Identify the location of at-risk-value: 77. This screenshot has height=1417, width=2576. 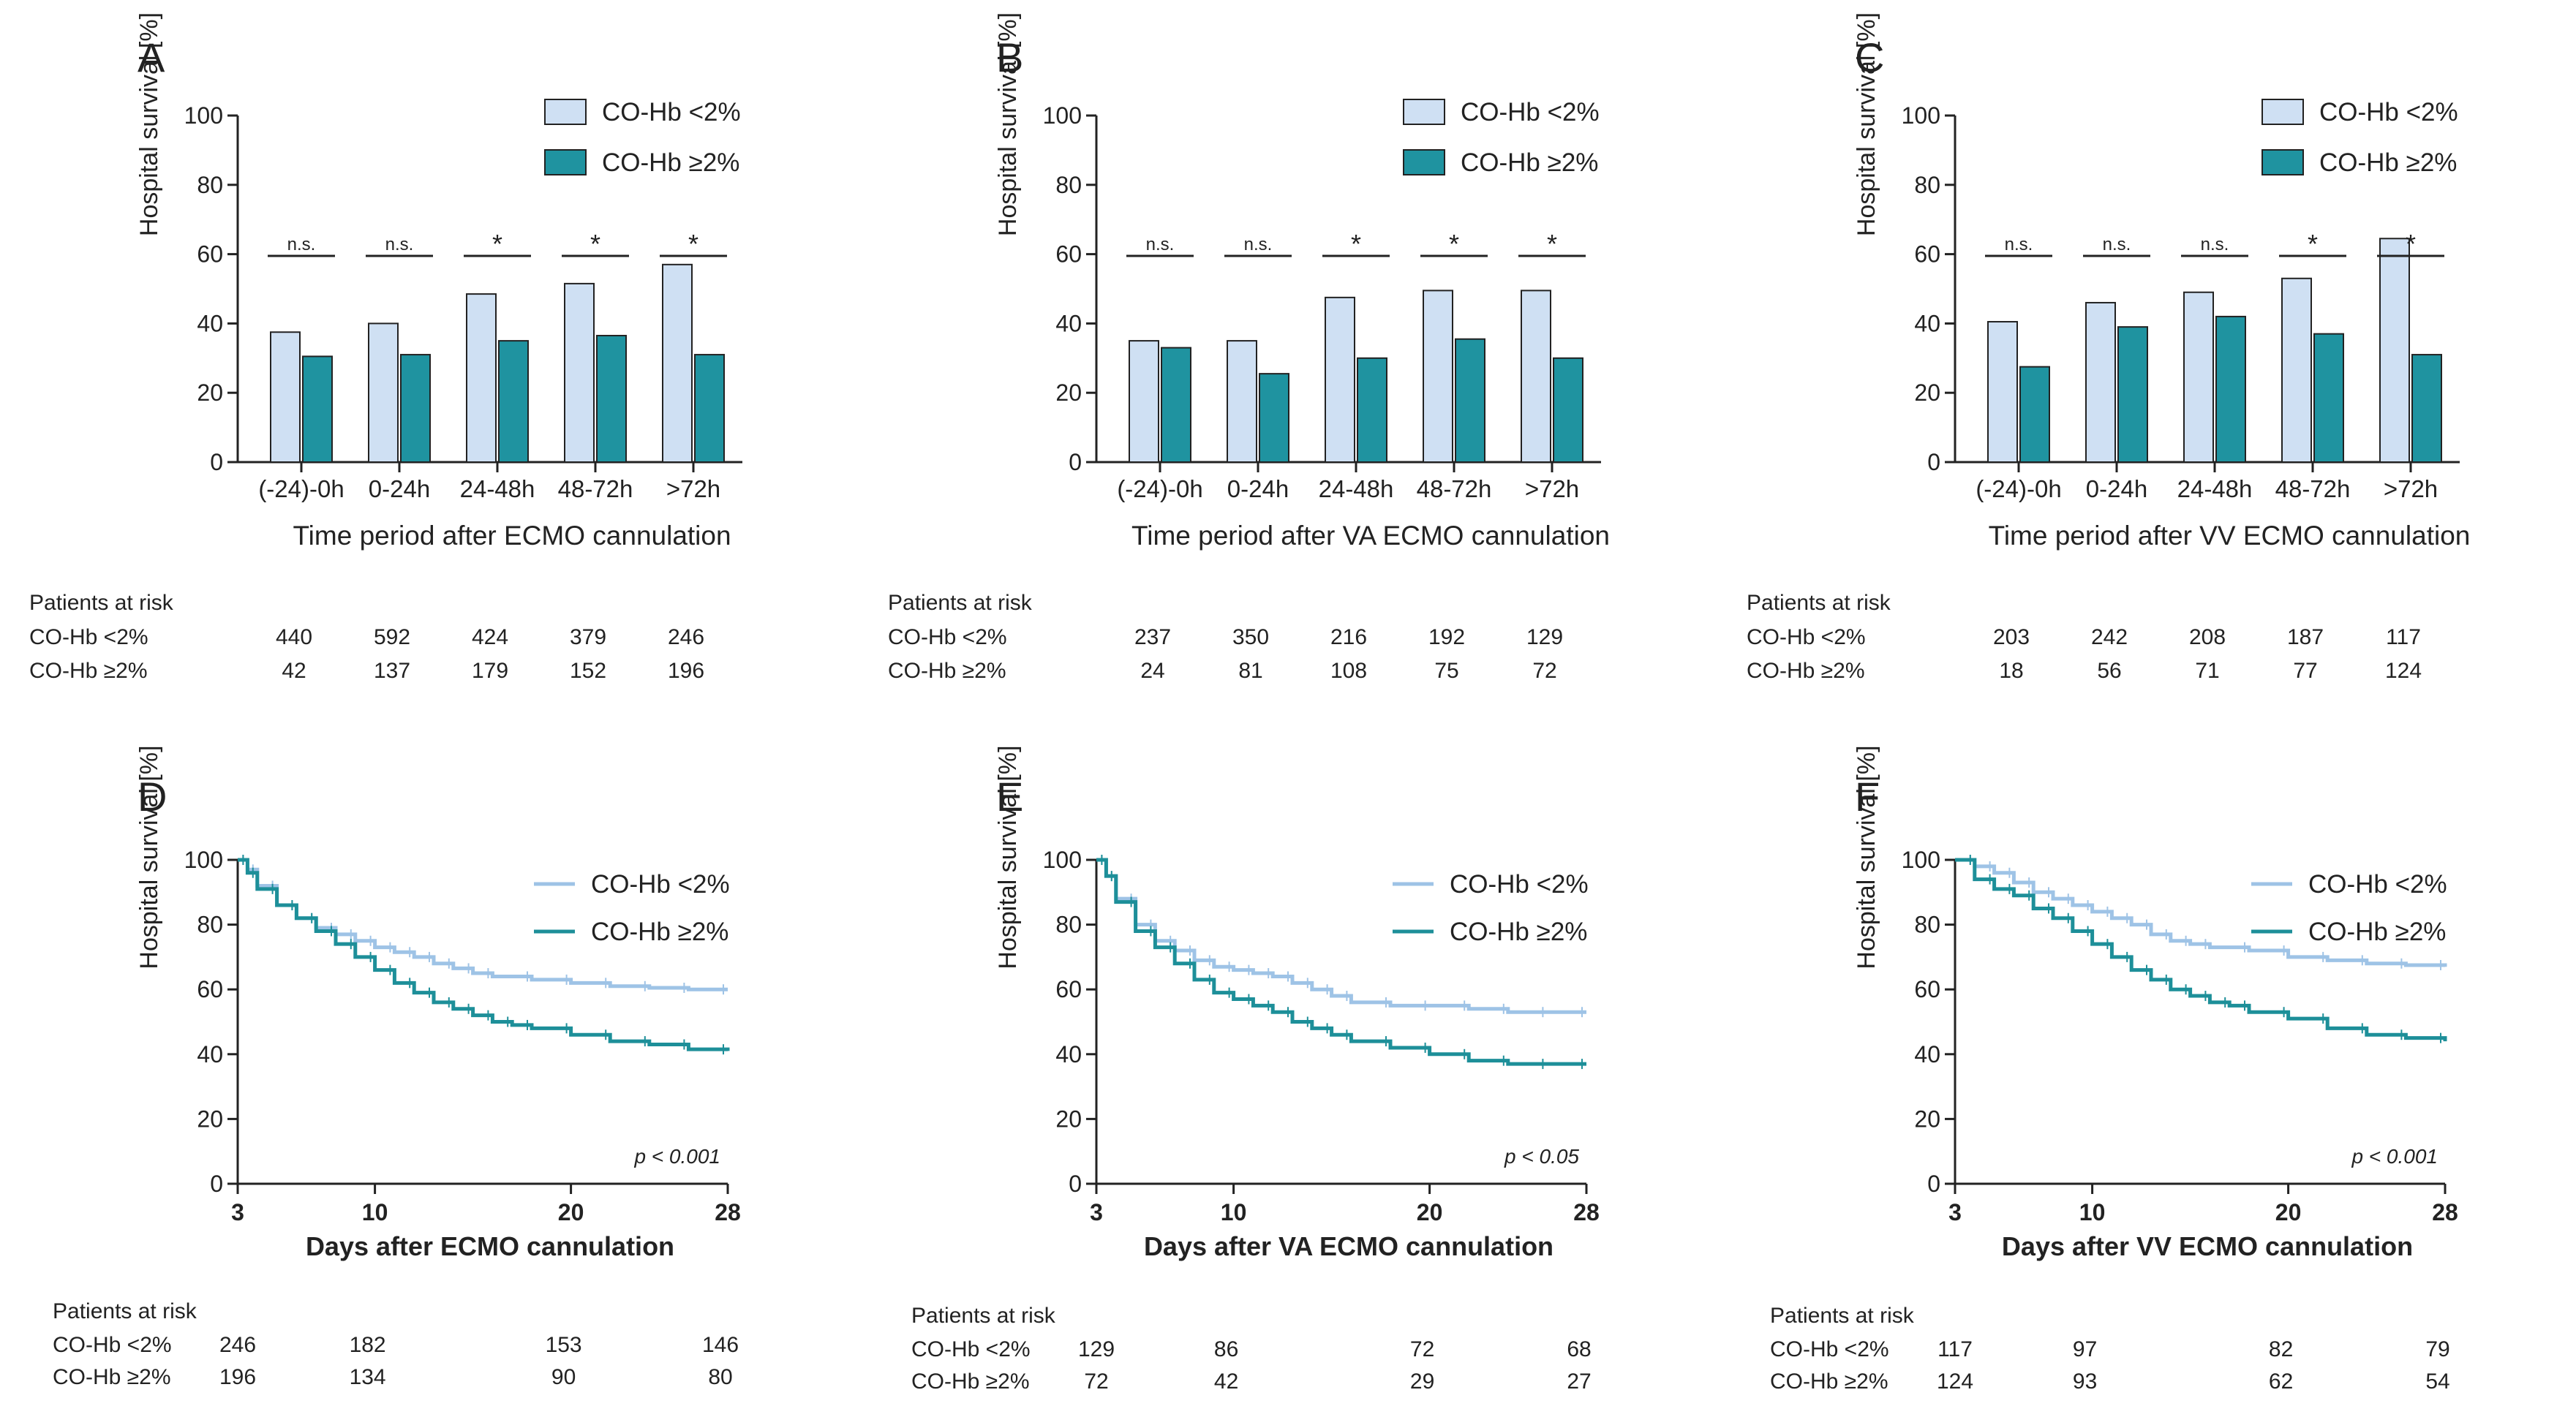
(2305, 671).